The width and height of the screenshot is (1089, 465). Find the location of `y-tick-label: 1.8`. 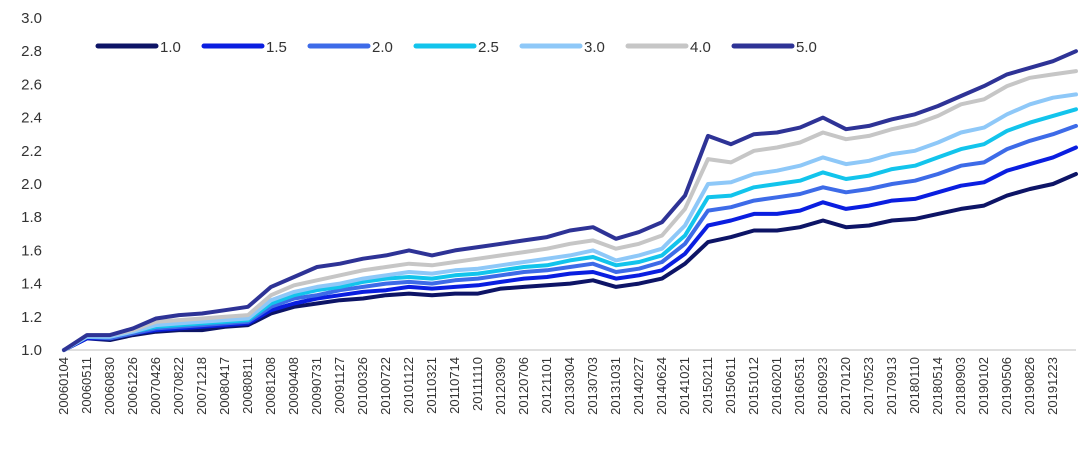

y-tick-label: 1.8 is located at coordinates (31, 217).